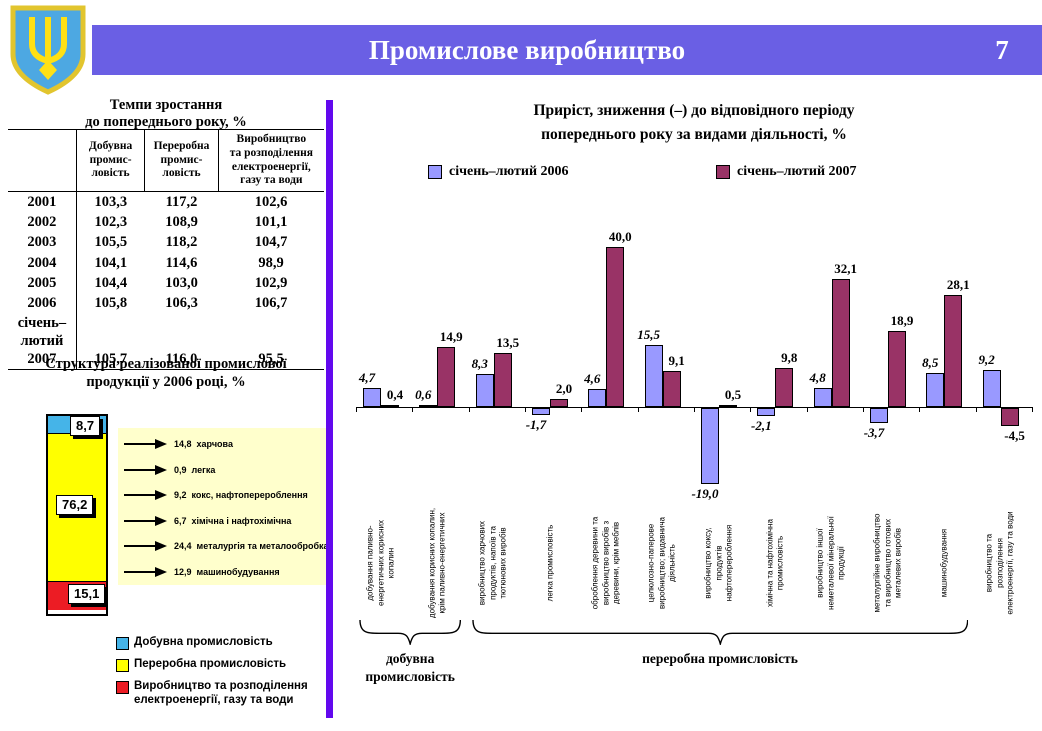 The image size is (1042, 731). Describe the element at coordinates (648, 334) in the screenshot. I see `bar-value-label: 15,5` at that location.